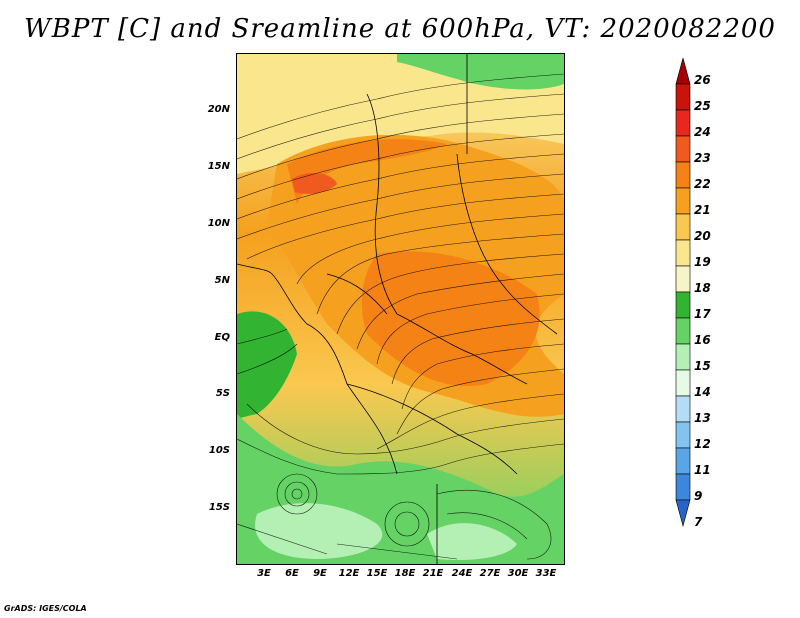 This screenshot has width=800, height=618. What do you see at coordinates (218, 166) in the screenshot?
I see `lat-label-15n: 15N` at bounding box center [218, 166].